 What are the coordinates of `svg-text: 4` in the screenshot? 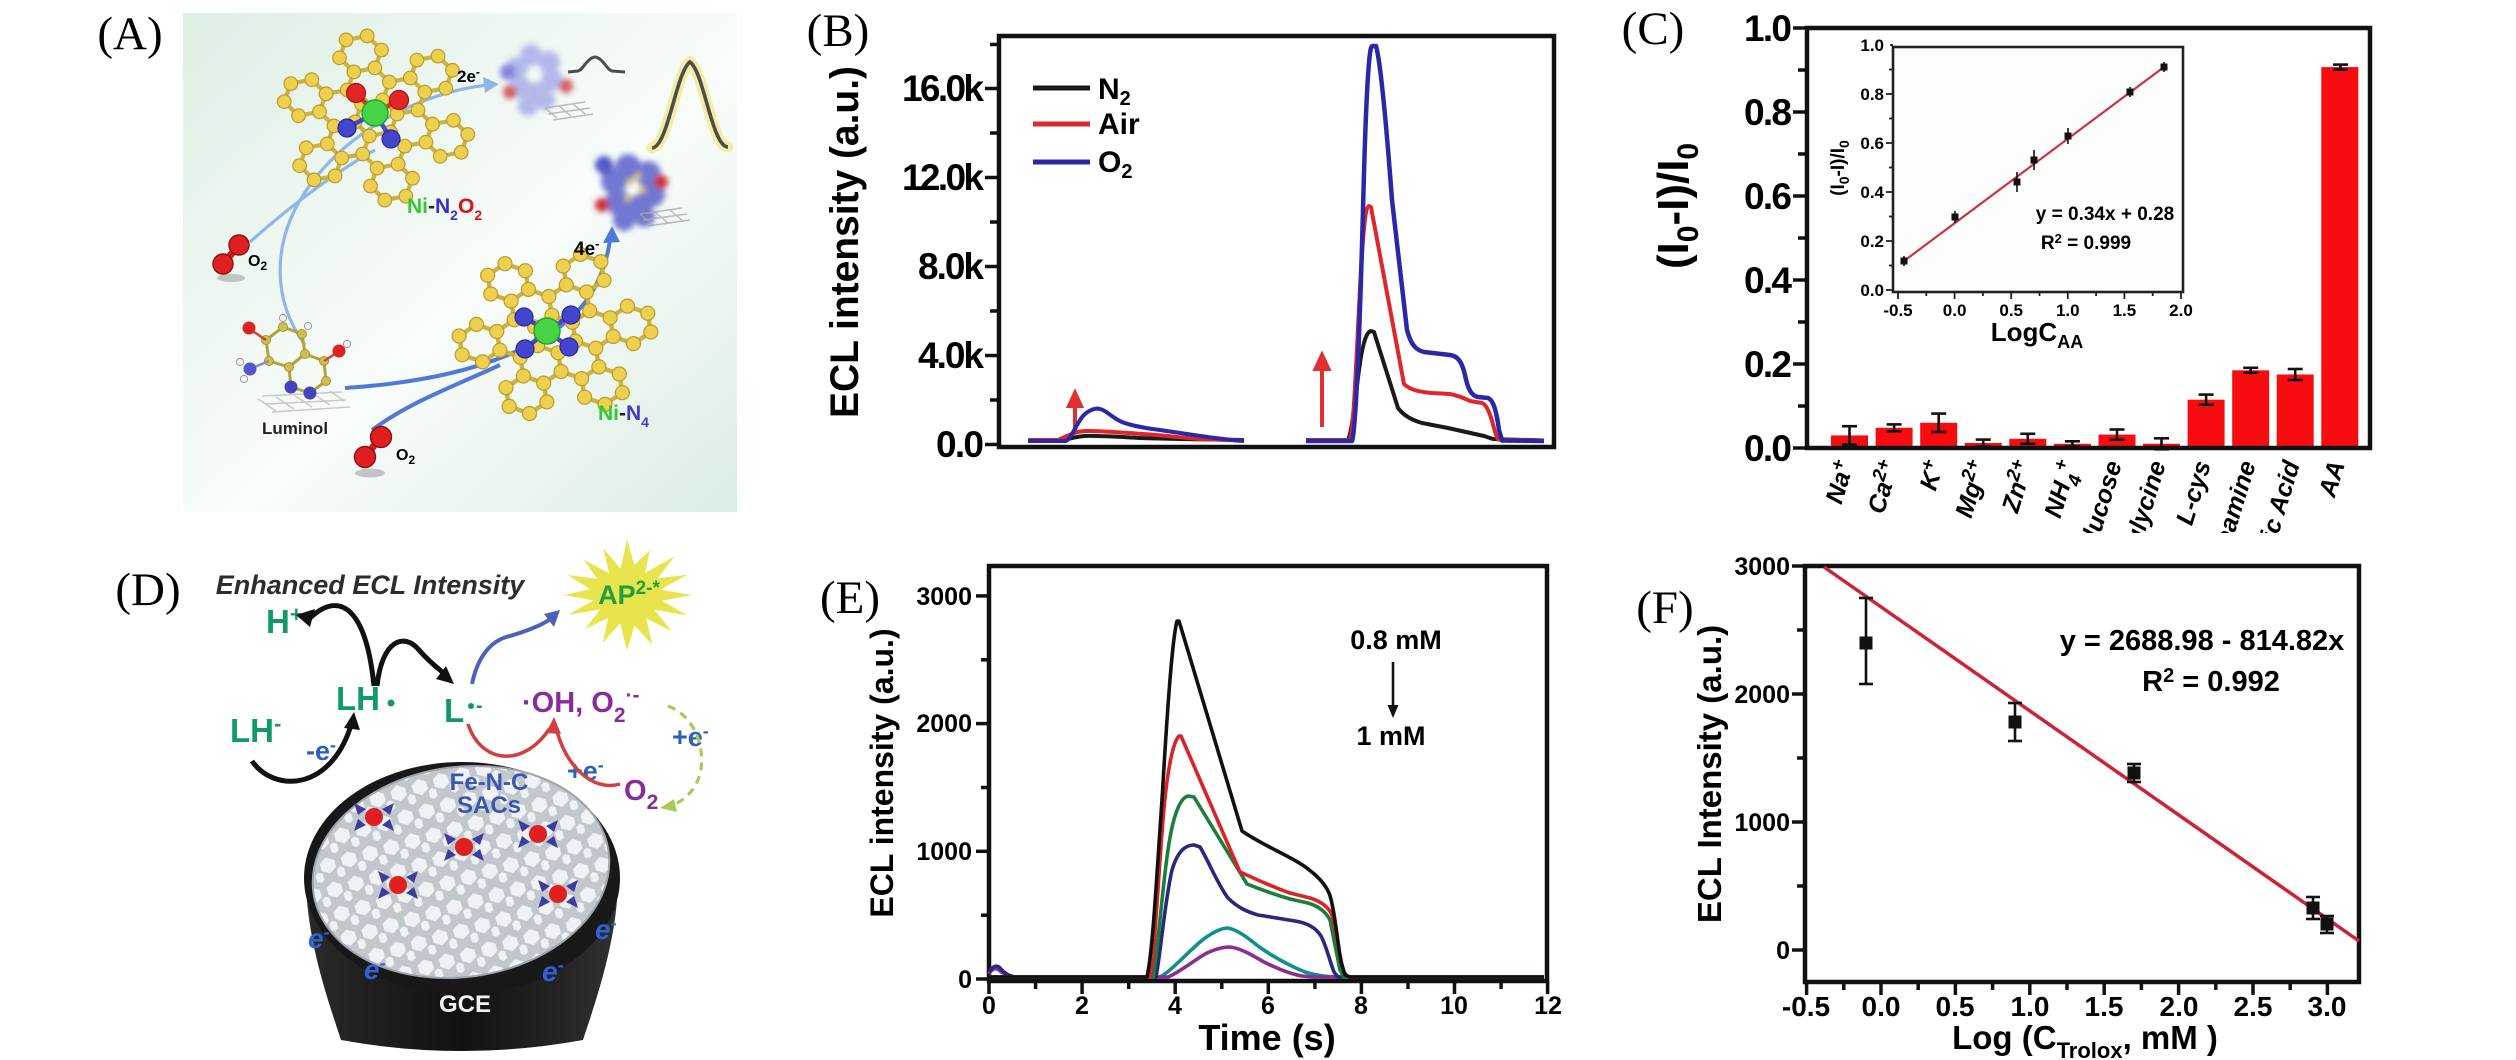 It's located at (1175, 1006).